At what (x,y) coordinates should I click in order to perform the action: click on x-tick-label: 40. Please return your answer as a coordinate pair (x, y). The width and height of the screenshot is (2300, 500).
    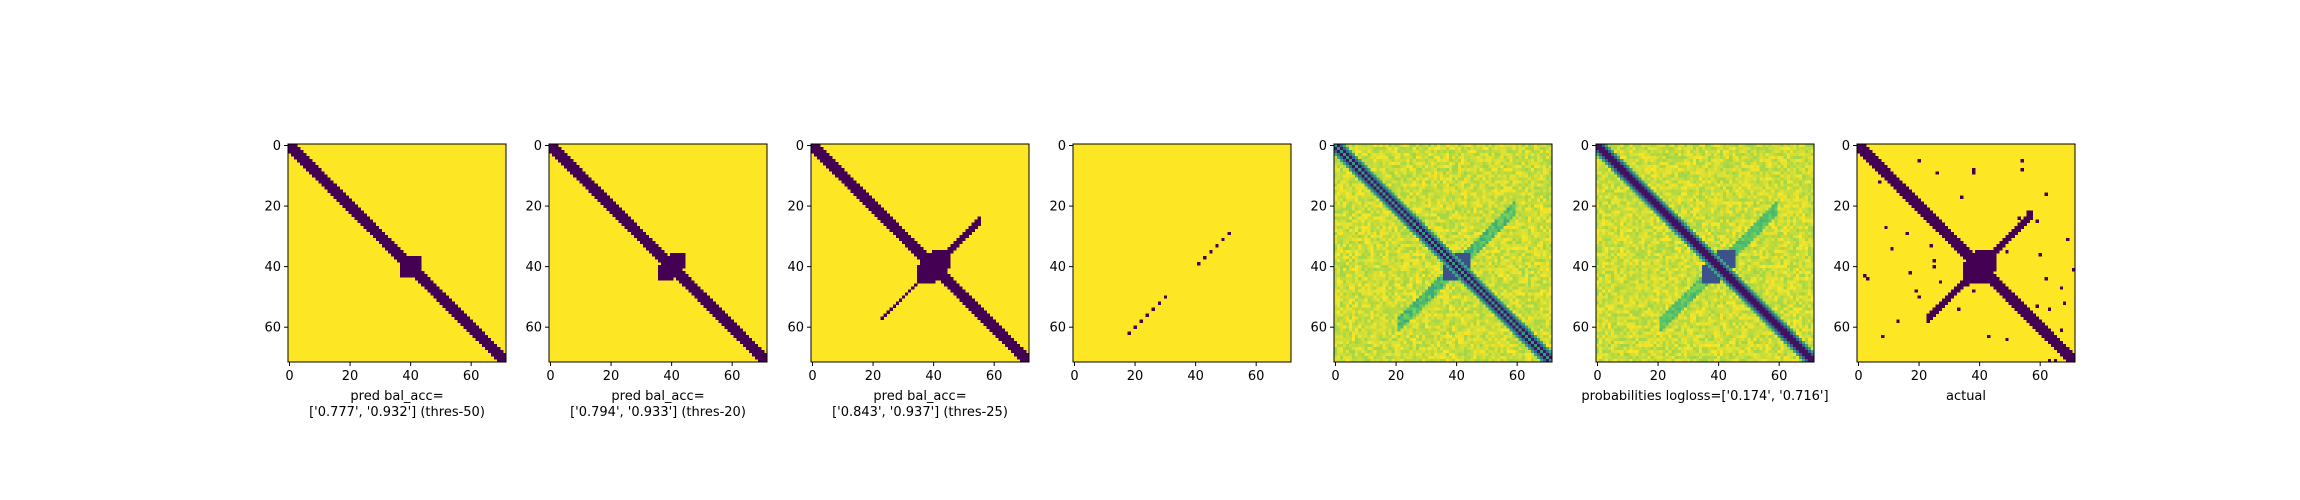
    Looking at the image, I should click on (410, 376).